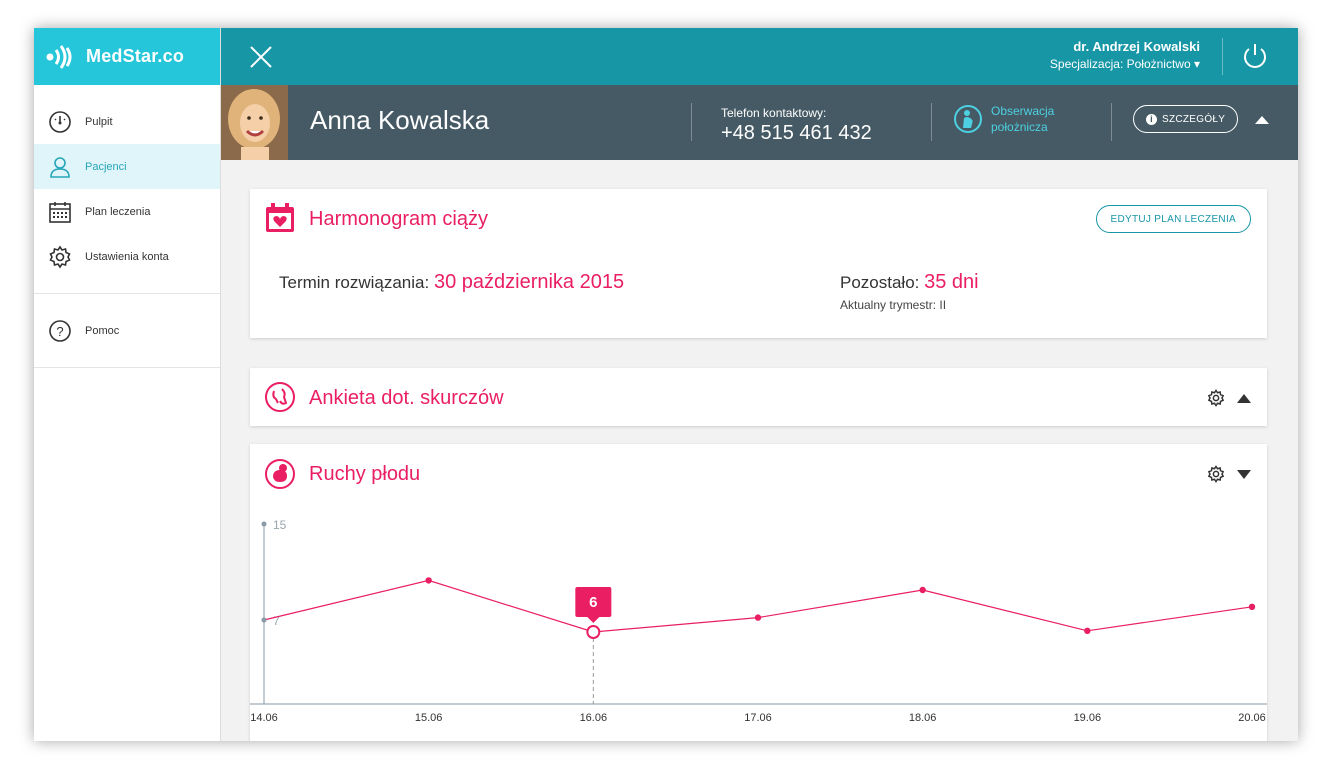 The image size is (1332, 769). I want to click on patient-phone: Telefon kontaktowy: +48 515 461 432, so click(796, 125).